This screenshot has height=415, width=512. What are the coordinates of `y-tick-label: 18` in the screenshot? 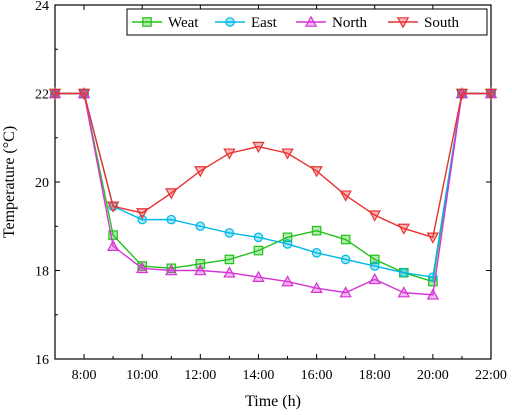 It's located at (42, 272).